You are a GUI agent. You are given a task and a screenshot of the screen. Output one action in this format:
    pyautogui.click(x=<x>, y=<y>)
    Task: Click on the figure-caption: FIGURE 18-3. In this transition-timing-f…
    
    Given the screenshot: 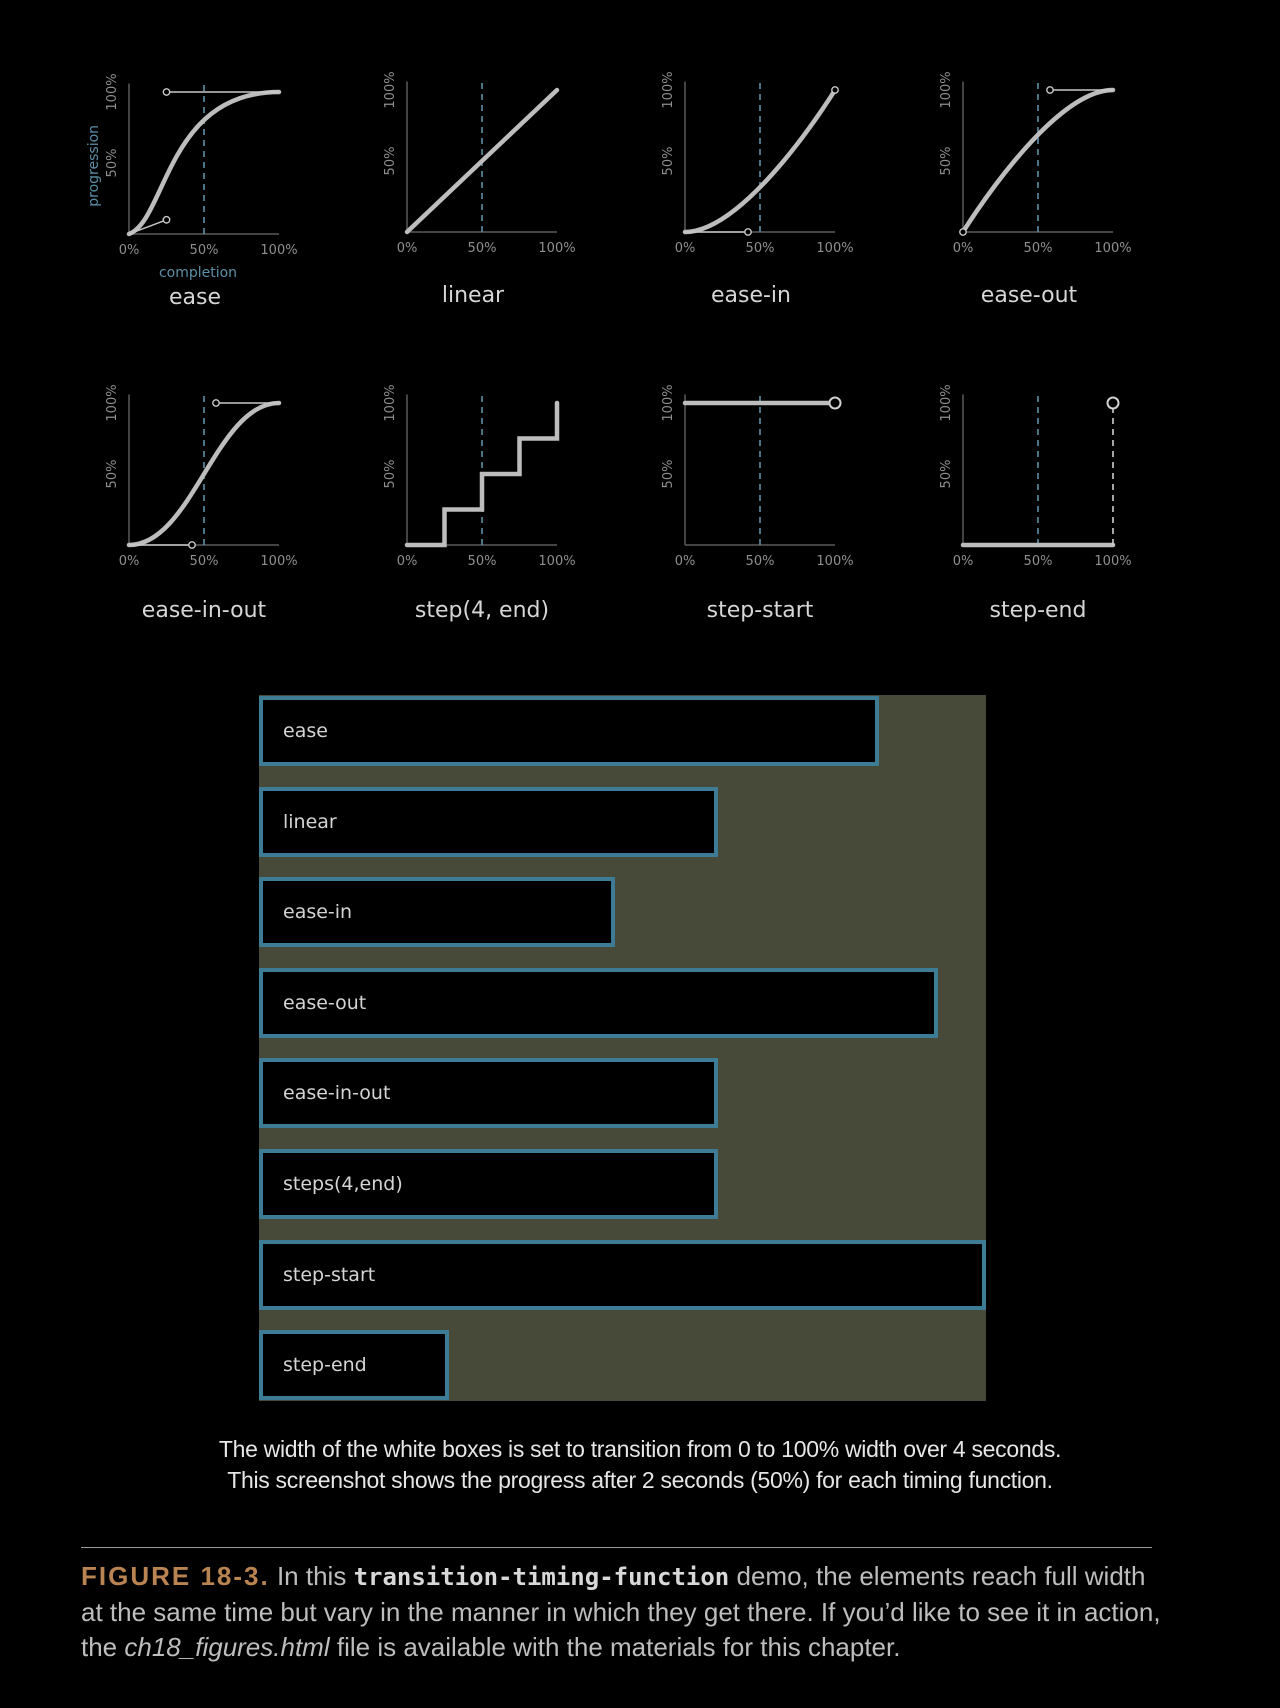 What is the action you would take?
    pyautogui.click(x=626, y=1612)
    